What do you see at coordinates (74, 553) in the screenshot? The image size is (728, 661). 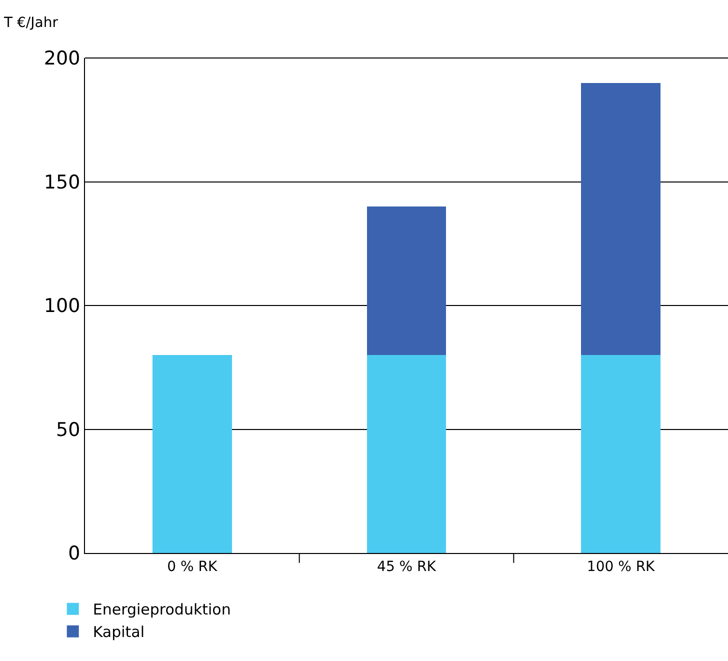 I see `y-tick-label: 0` at bounding box center [74, 553].